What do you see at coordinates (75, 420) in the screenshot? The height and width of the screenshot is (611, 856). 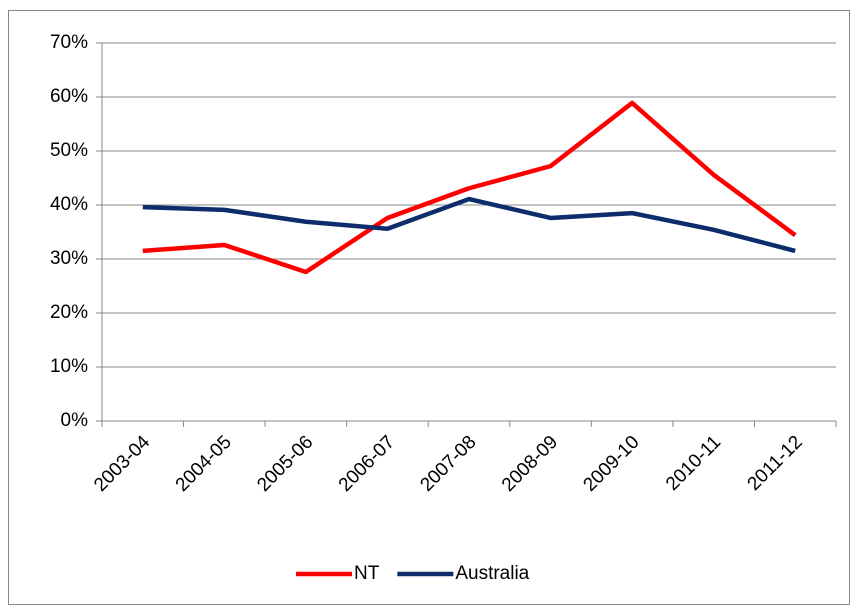 I see `y-tick-label: 0%` at bounding box center [75, 420].